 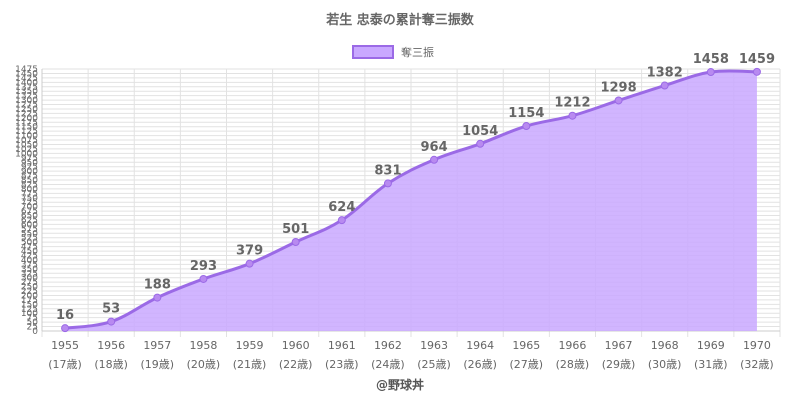 I want to click on data-label: 1458, so click(x=711, y=59).